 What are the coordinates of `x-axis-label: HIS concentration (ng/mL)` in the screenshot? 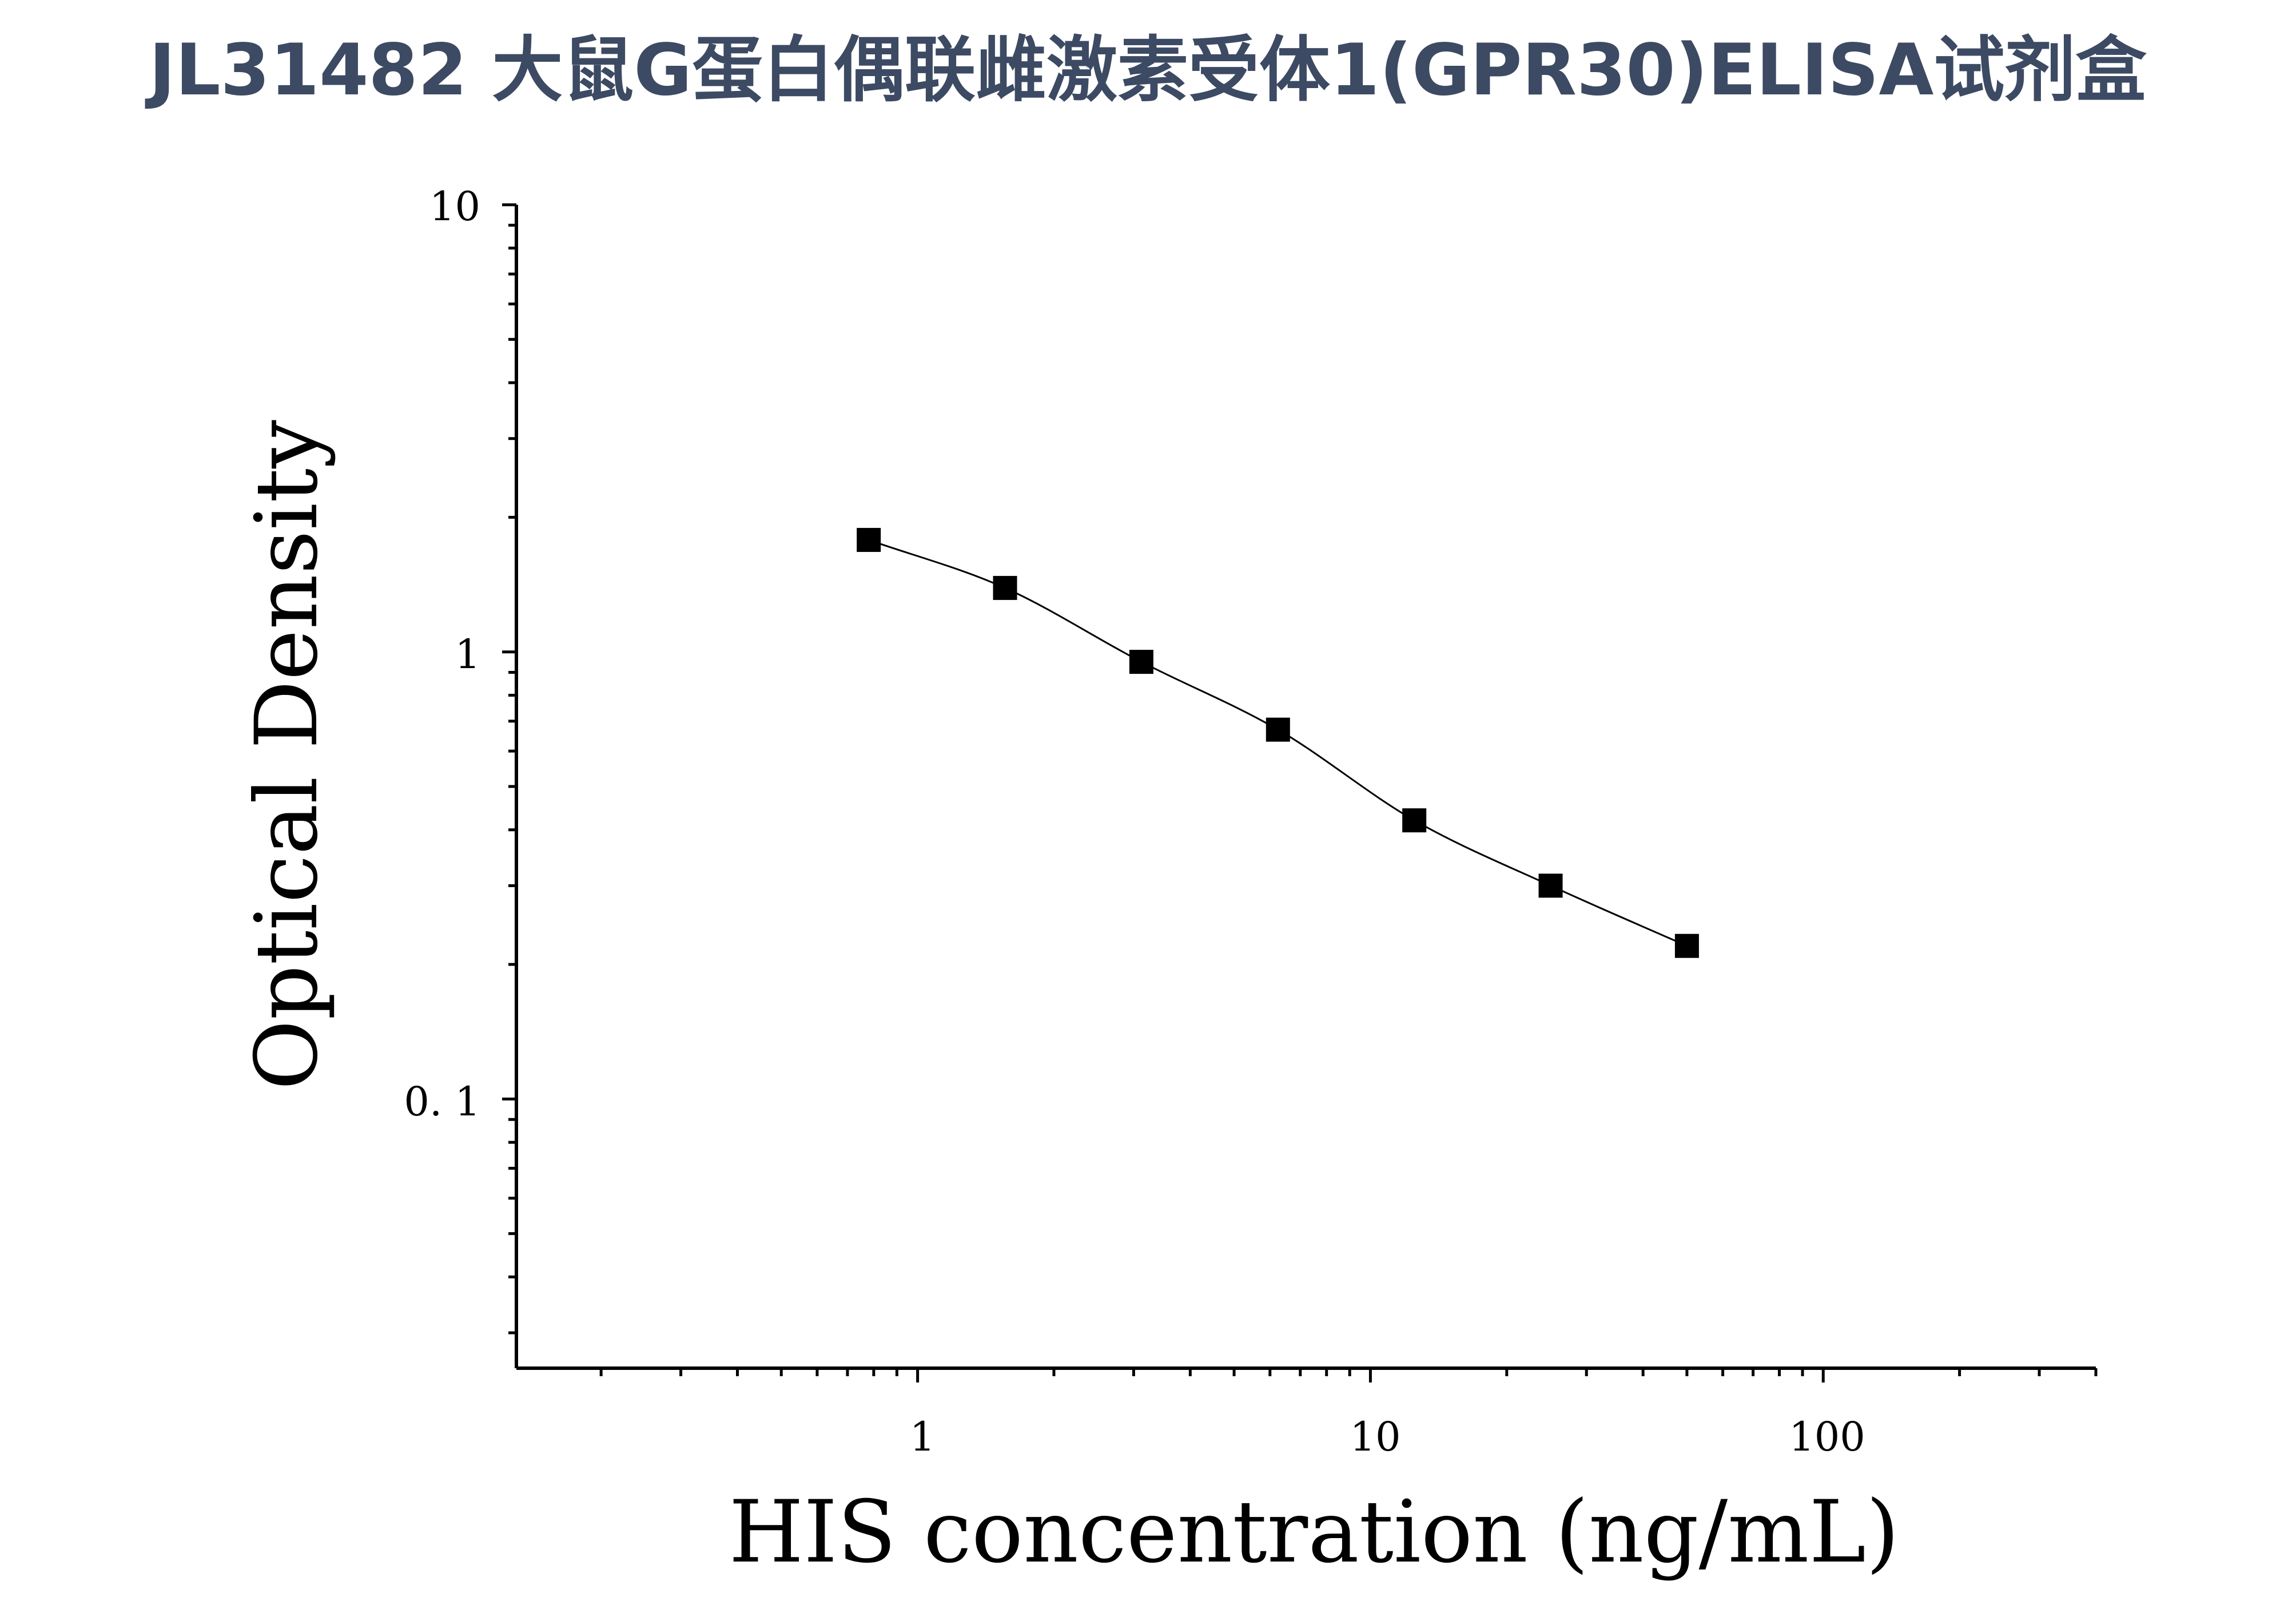 It's located at (1314, 1532).